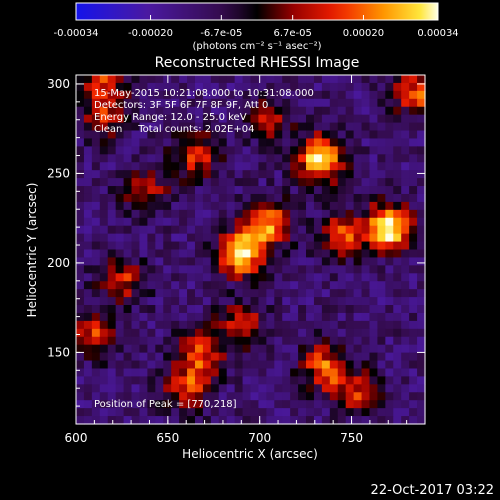  I want to click on colorbar-tick-label: -0.00034, so click(76, 33).